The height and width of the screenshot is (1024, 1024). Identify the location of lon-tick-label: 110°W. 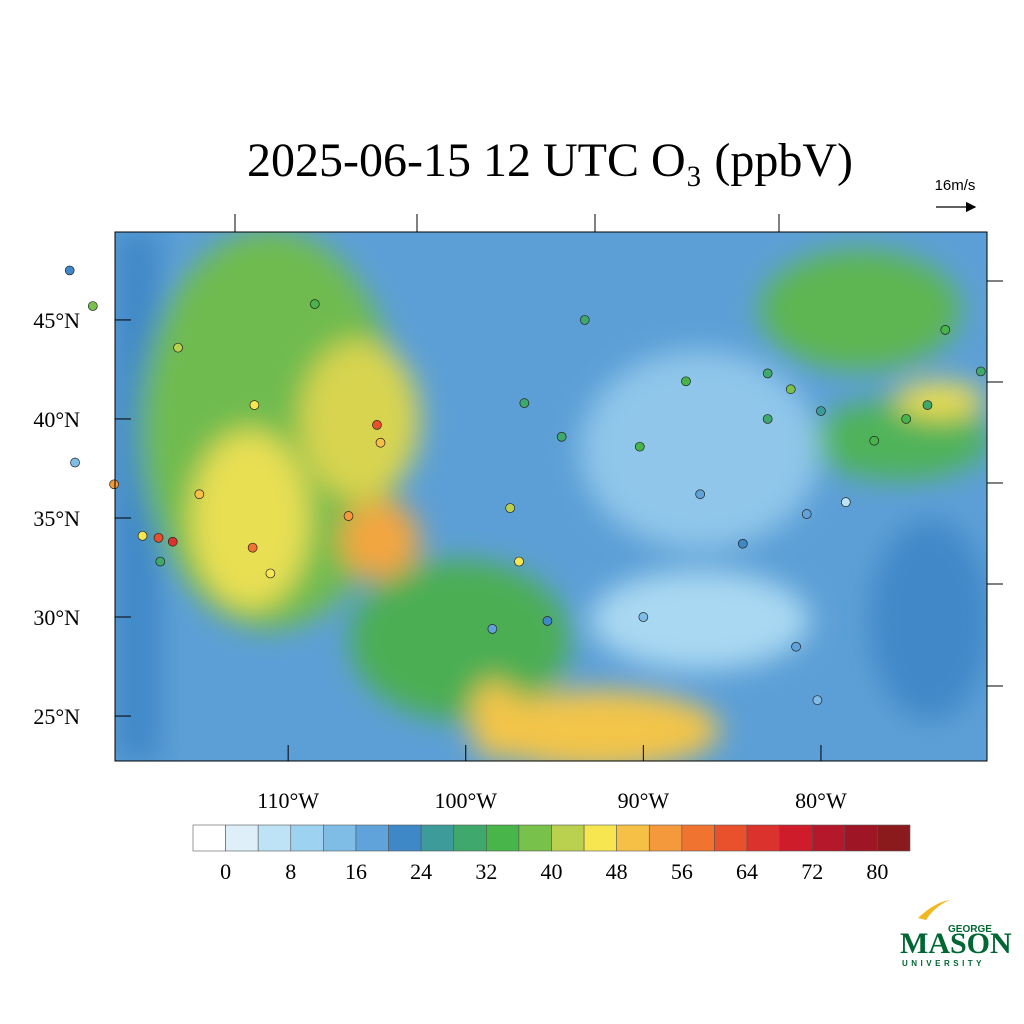
(288, 800).